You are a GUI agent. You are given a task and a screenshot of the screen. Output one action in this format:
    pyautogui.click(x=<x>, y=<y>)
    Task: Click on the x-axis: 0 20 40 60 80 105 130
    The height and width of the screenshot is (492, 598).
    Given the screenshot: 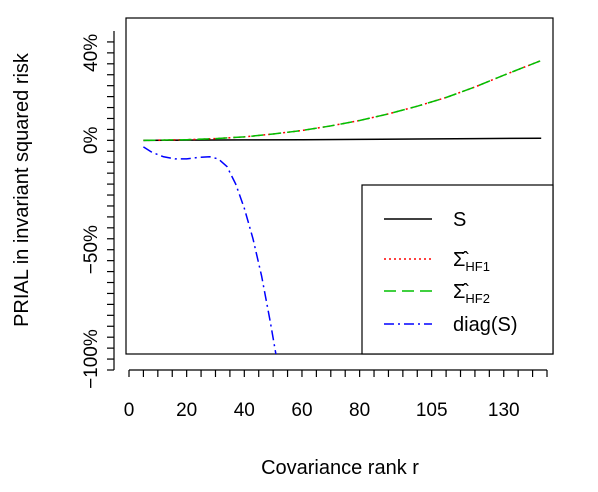 What is the action you would take?
    pyautogui.click(x=336, y=395)
    